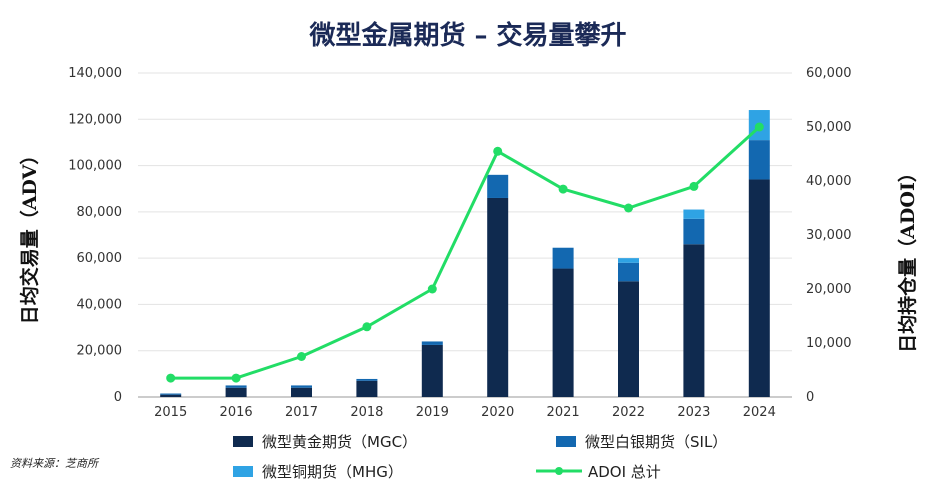 The width and height of the screenshot is (936, 498). Describe the element at coordinates (432, 370) in the screenshot. I see `bar-mgc-2019` at that location.